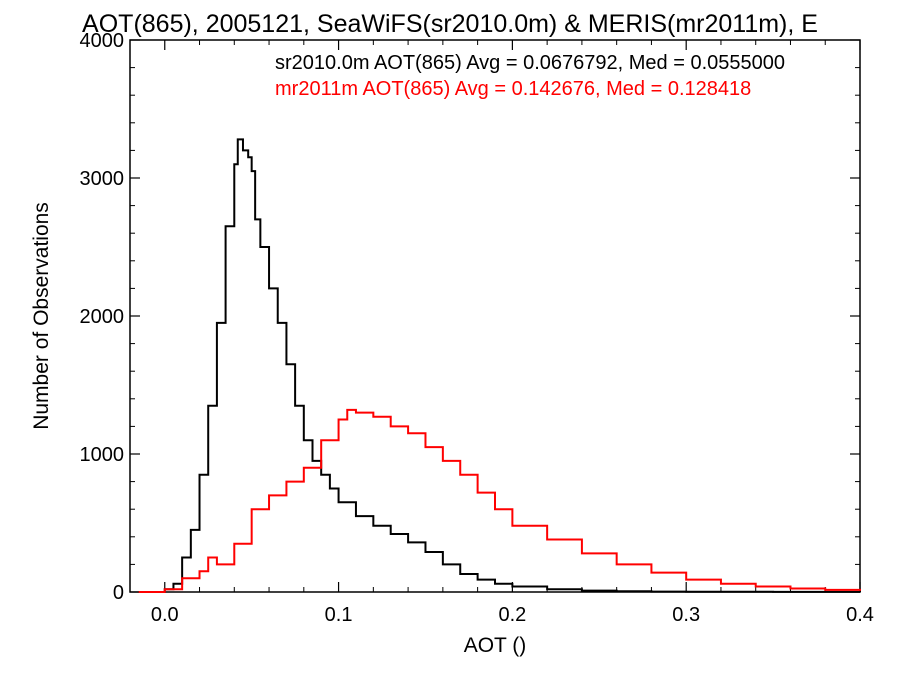 Image resolution: width=900 pixels, height=675 pixels. I want to click on x-tick-label: 0.4, so click(860, 615).